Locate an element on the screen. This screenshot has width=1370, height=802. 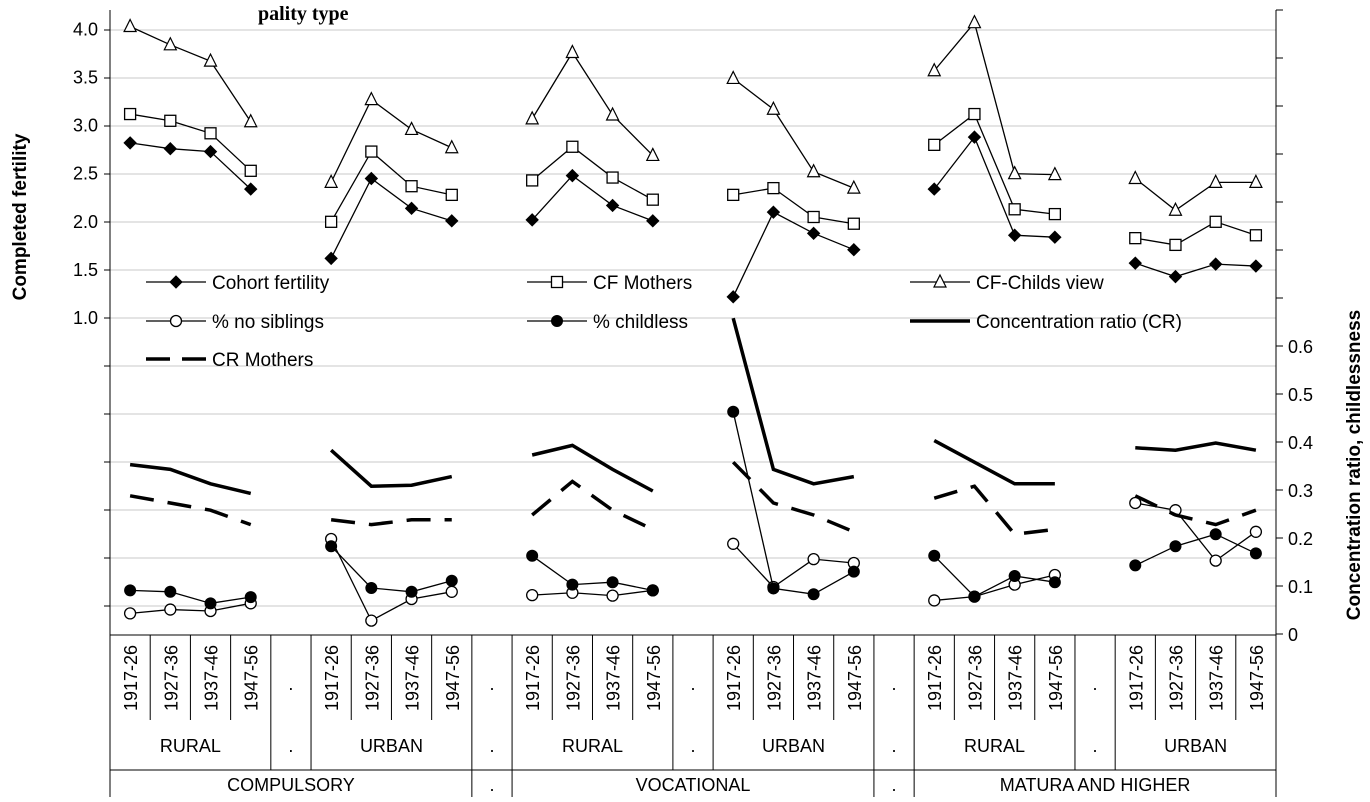
series-line-childless-g1 is located at coordinates (391, 569).